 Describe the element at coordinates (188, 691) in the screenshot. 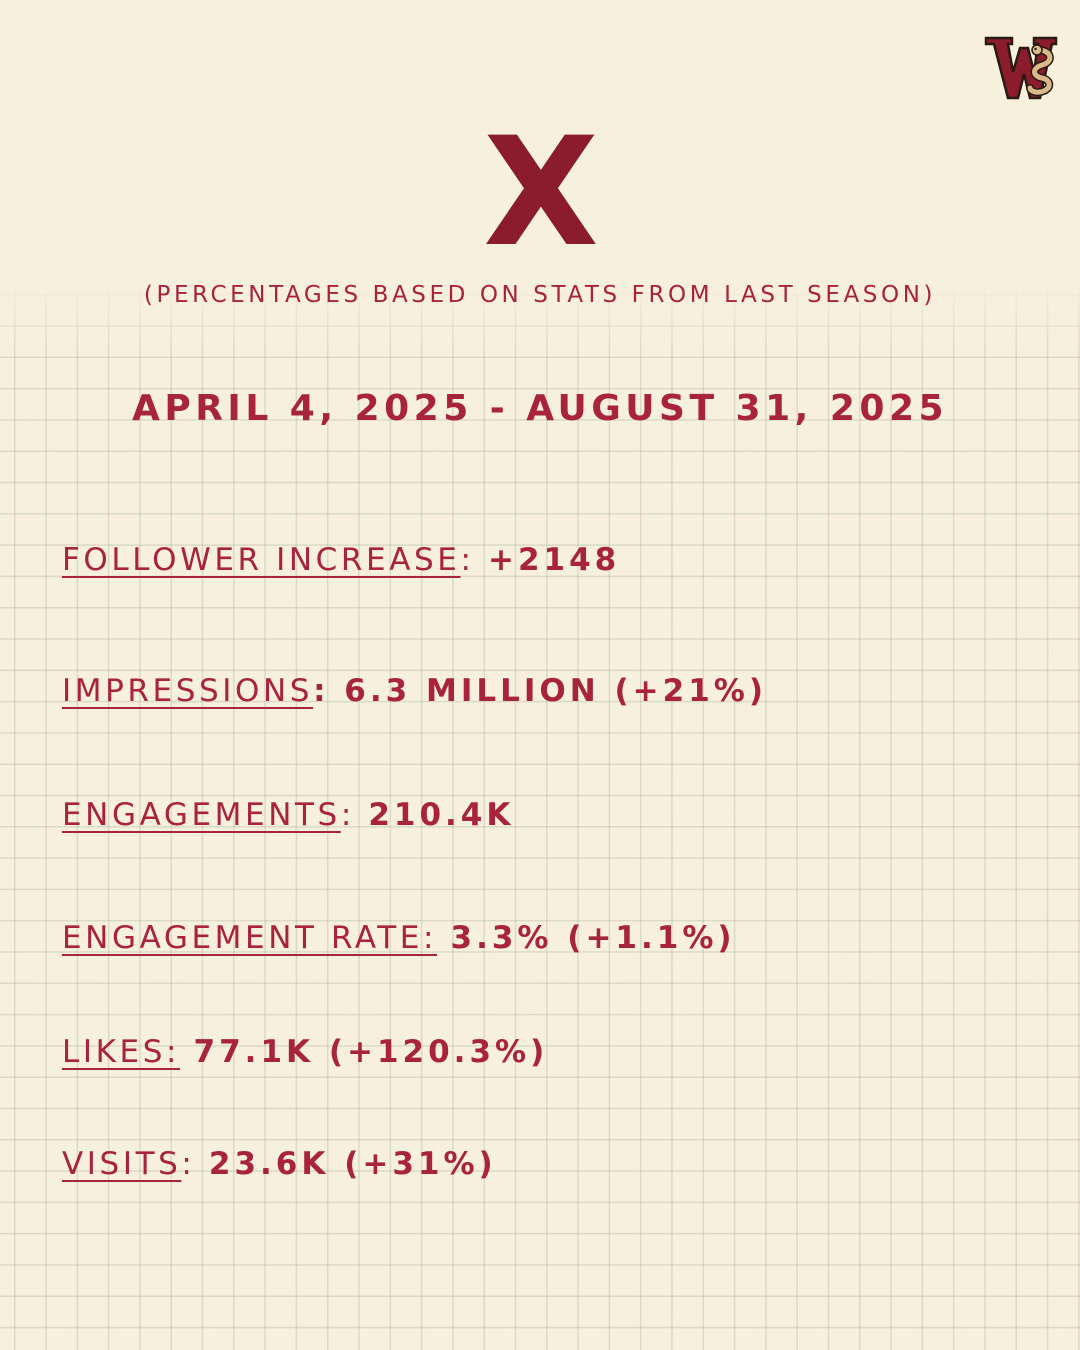

I see `stat-label: IMPRESSIONS` at that location.